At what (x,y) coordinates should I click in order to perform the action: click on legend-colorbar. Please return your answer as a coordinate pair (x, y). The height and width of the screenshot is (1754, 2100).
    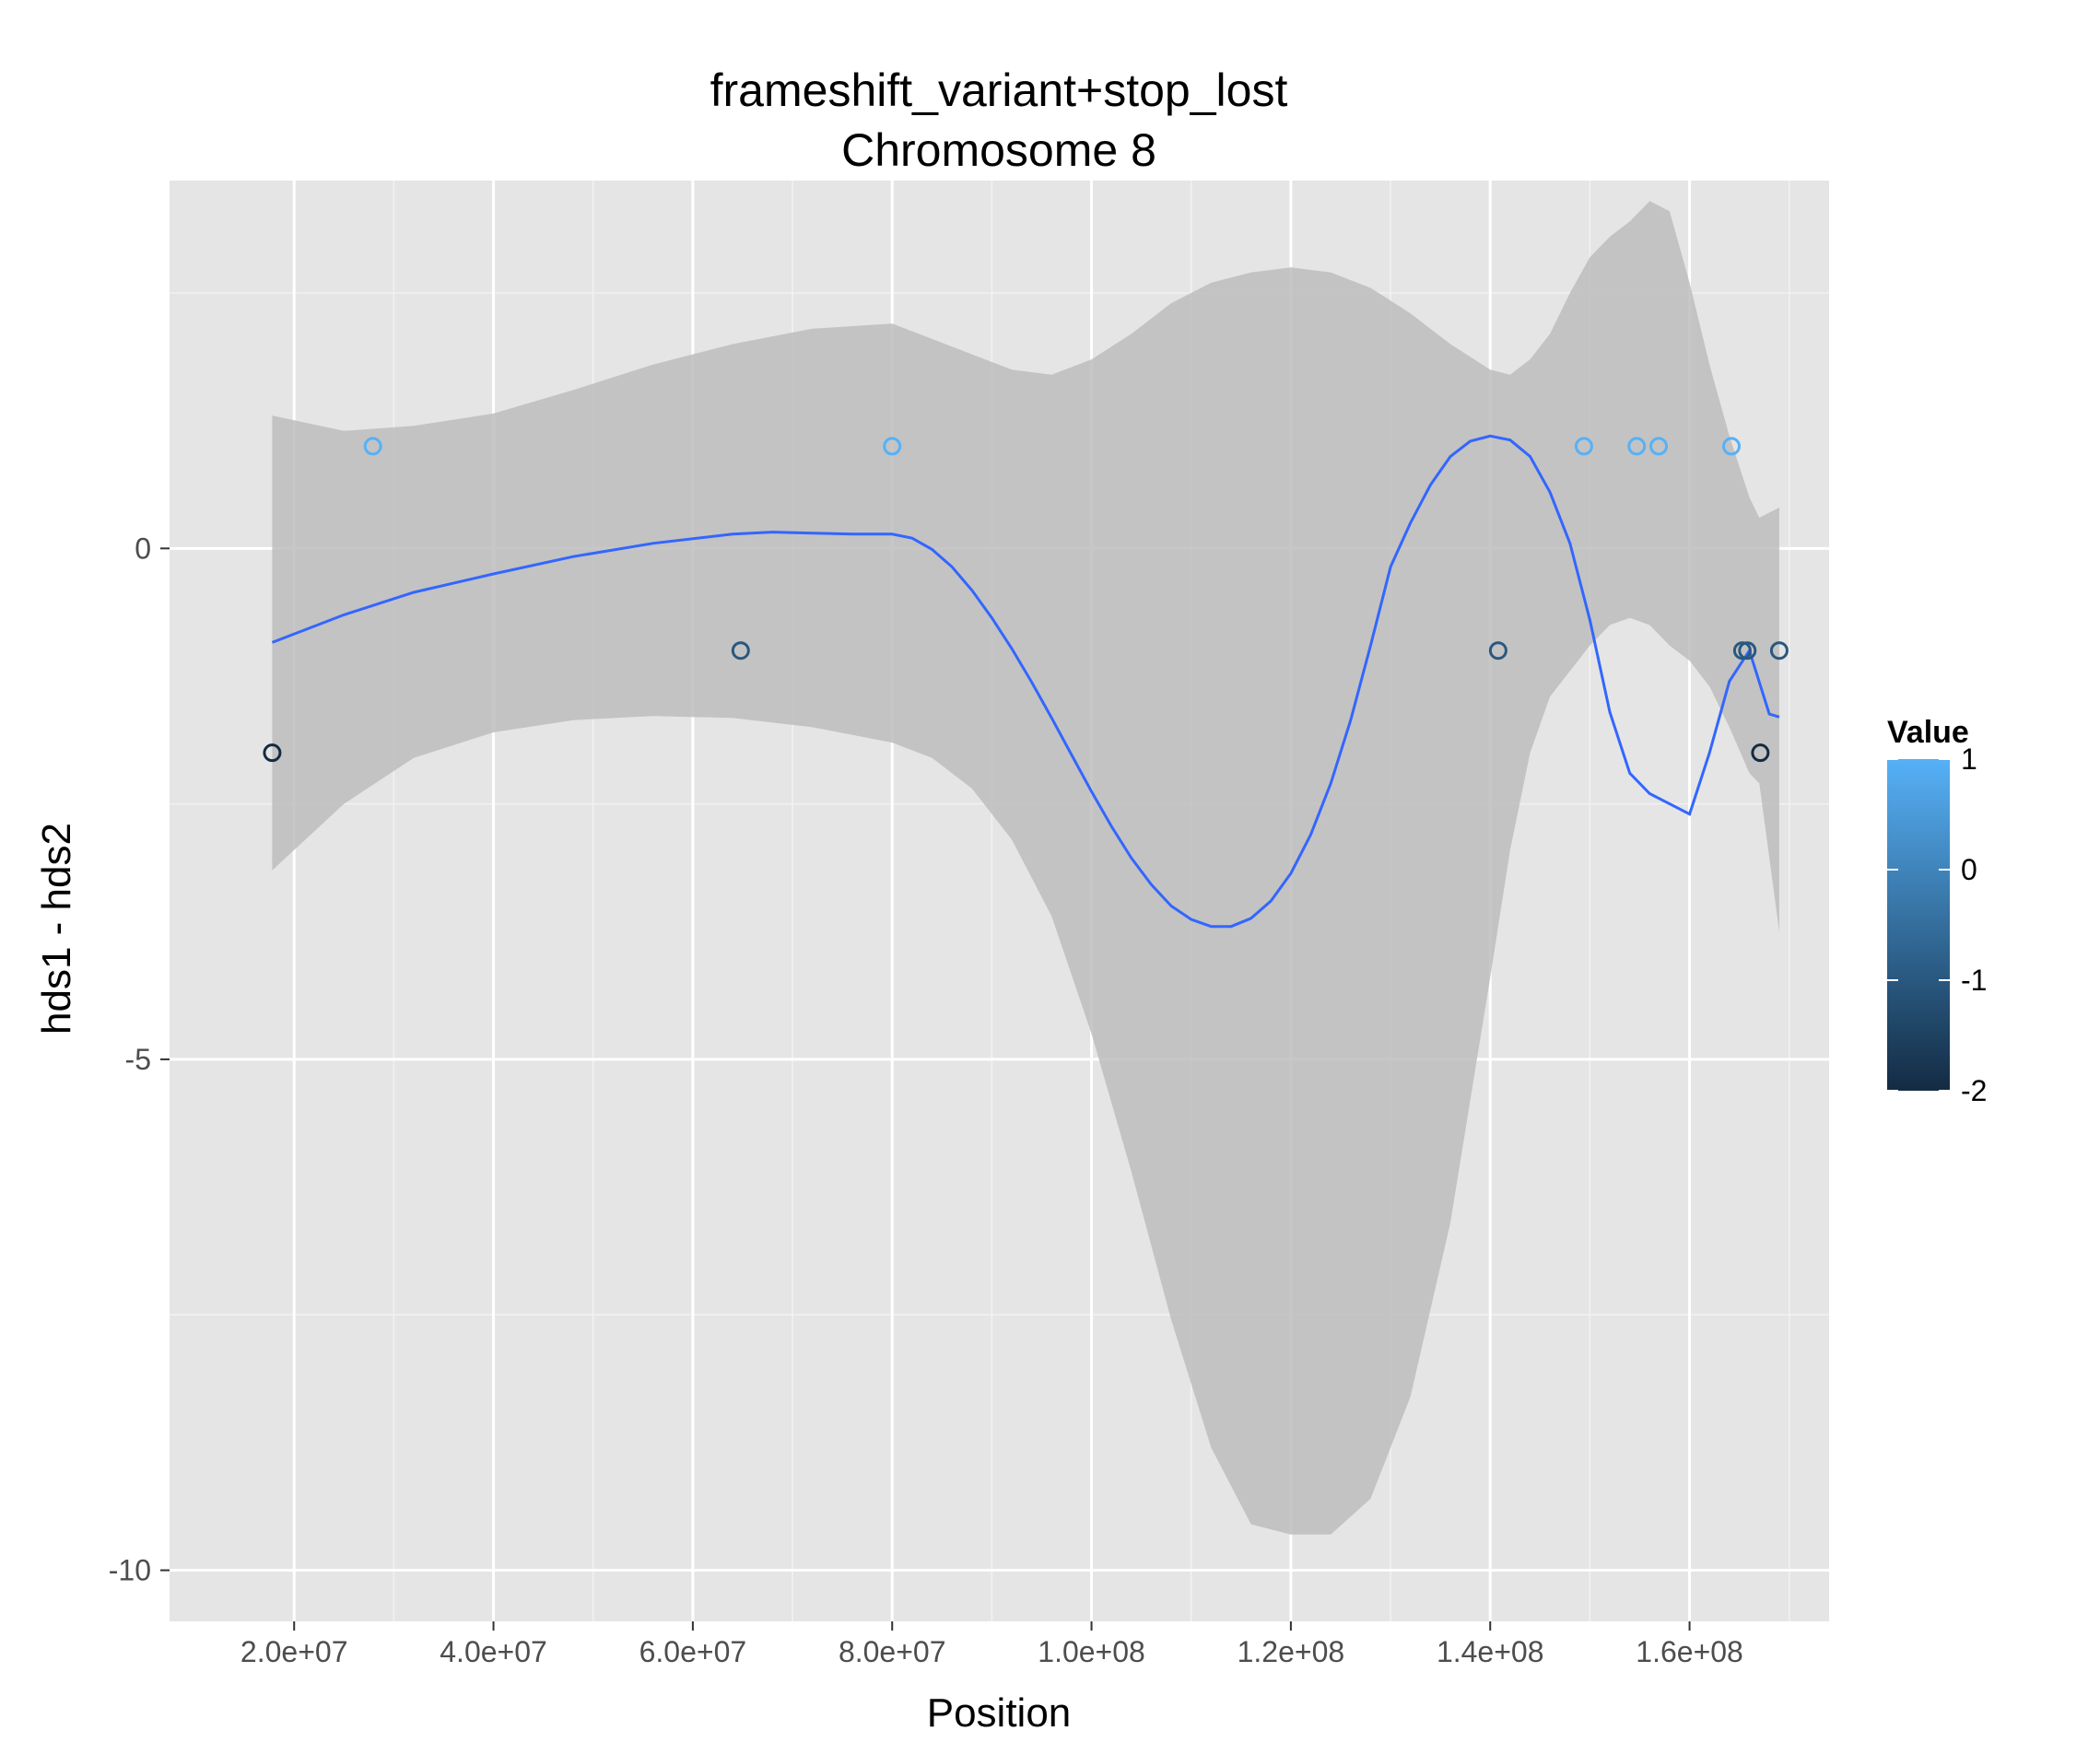
    Looking at the image, I should click on (1919, 925).